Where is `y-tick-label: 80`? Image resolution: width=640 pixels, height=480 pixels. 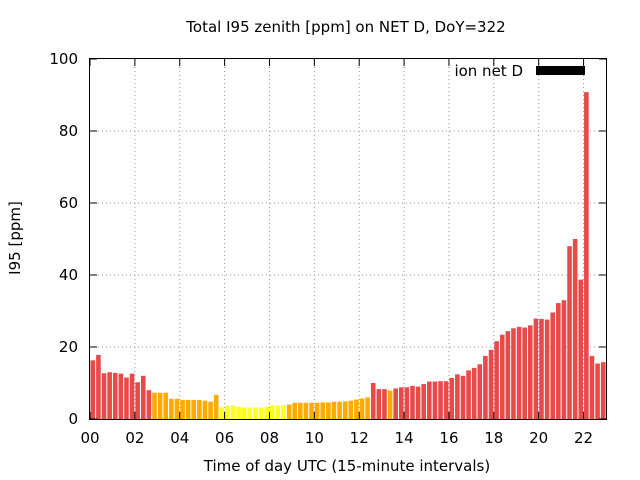
y-tick-label: 80 is located at coordinates (68, 131).